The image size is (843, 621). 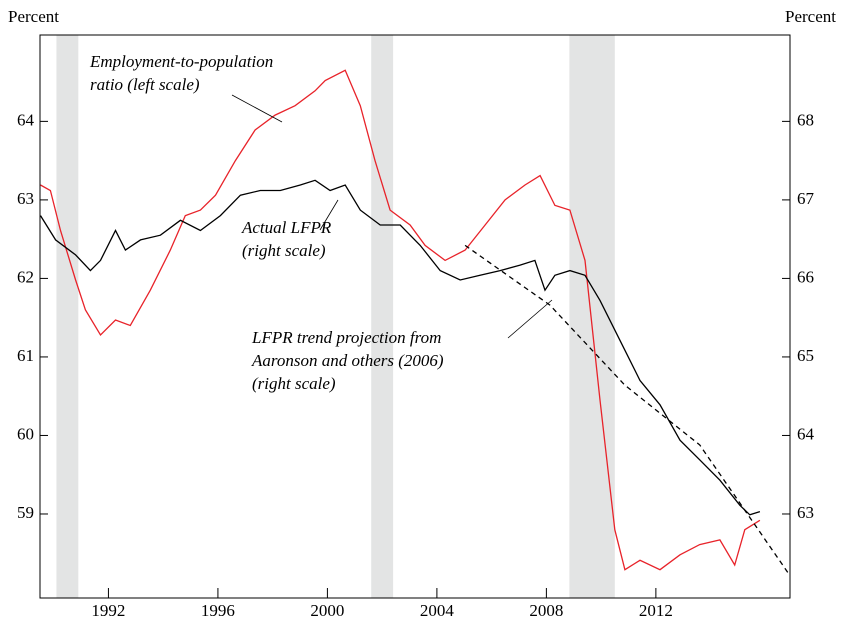 What do you see at coordinates (805, 512) in the screenshot?
I see `y2-tick-label: 63` at bounding box center [805, 512].